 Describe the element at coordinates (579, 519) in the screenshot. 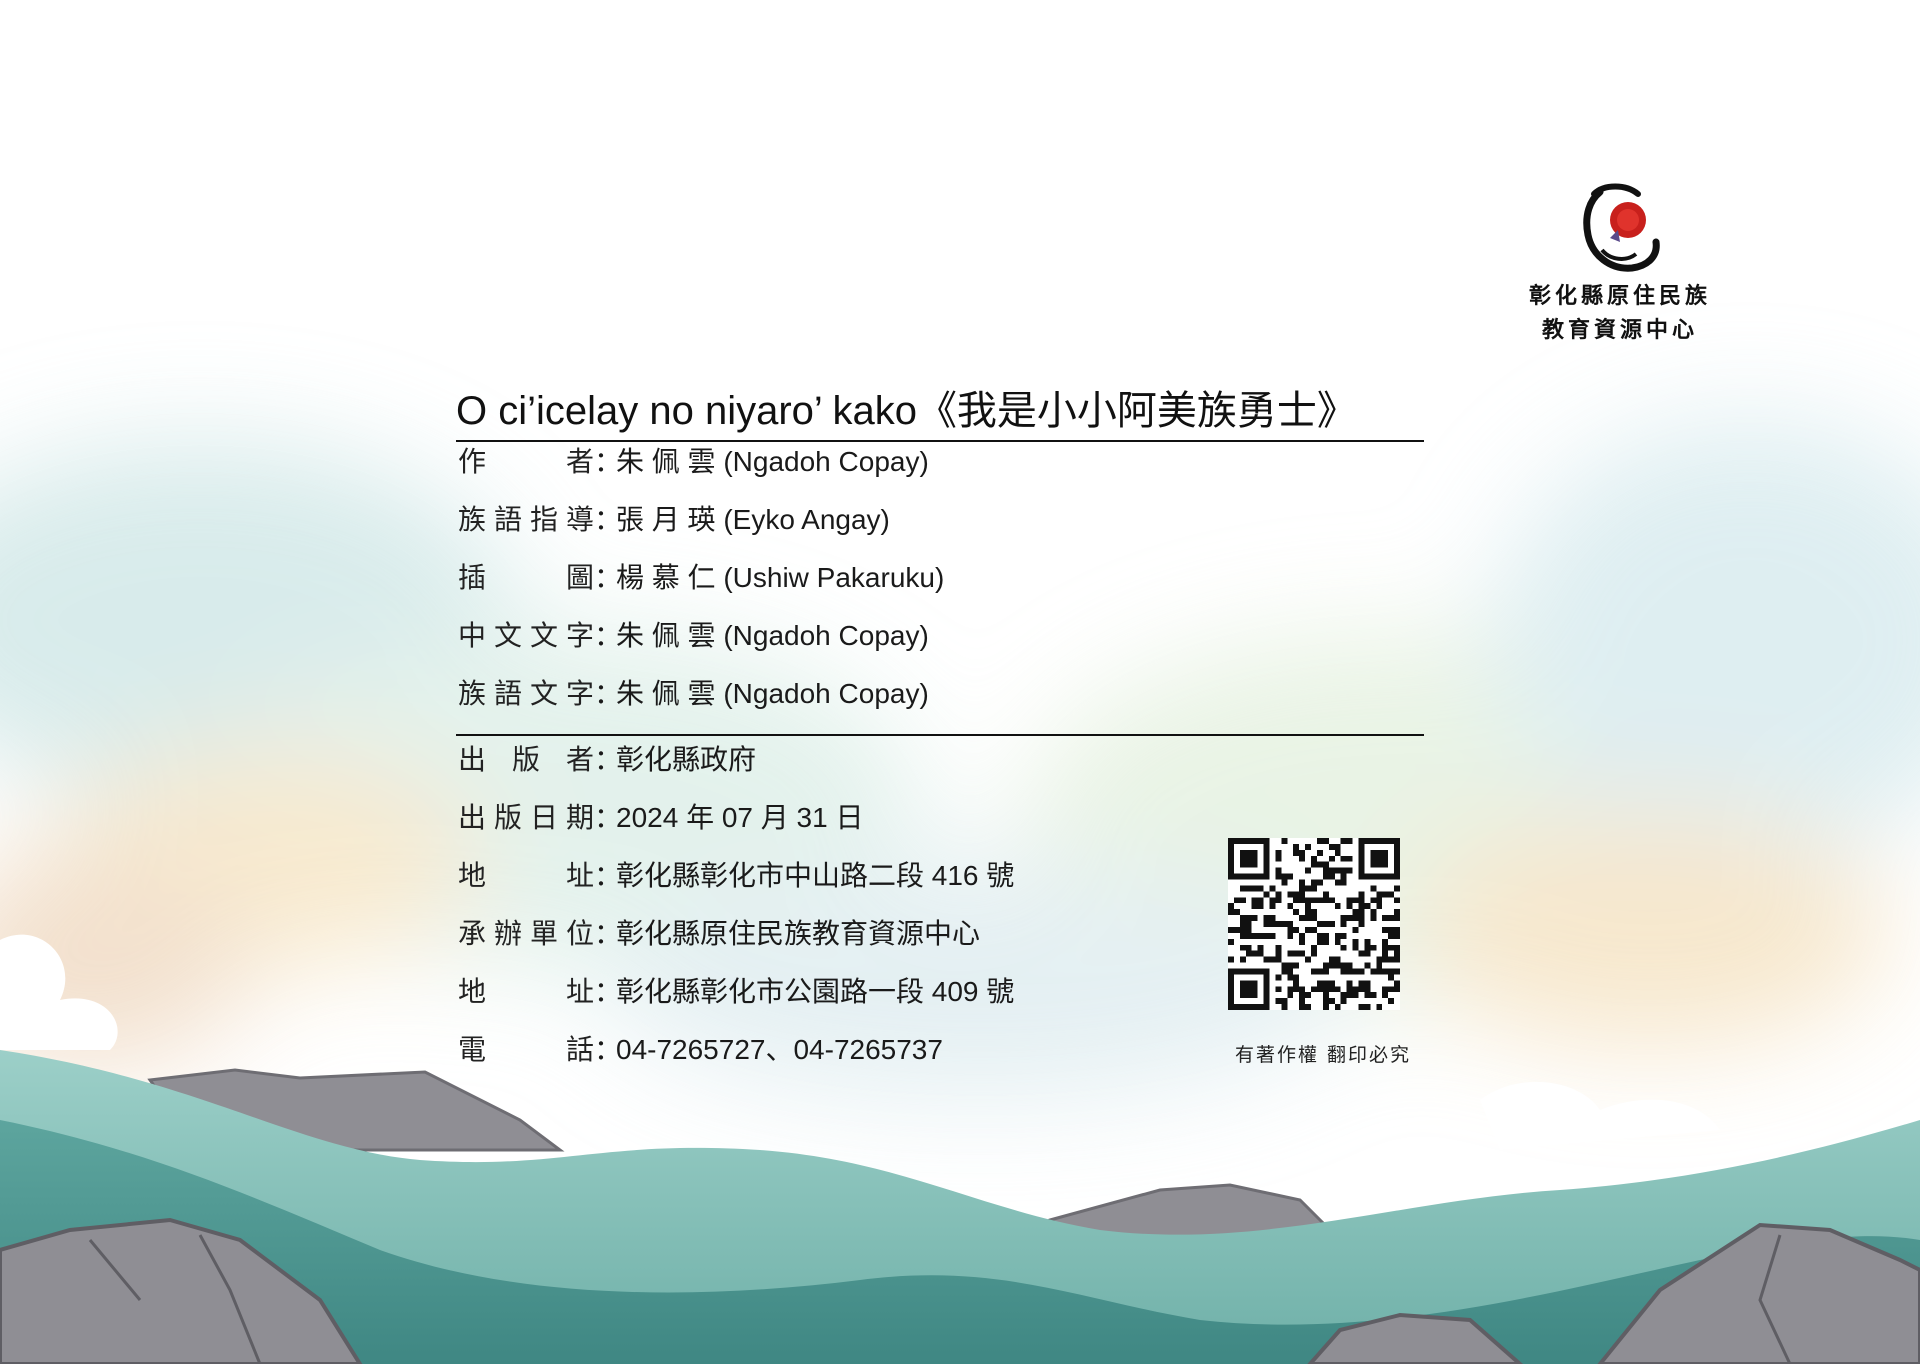

I see `field-label-char: 導` at that location.